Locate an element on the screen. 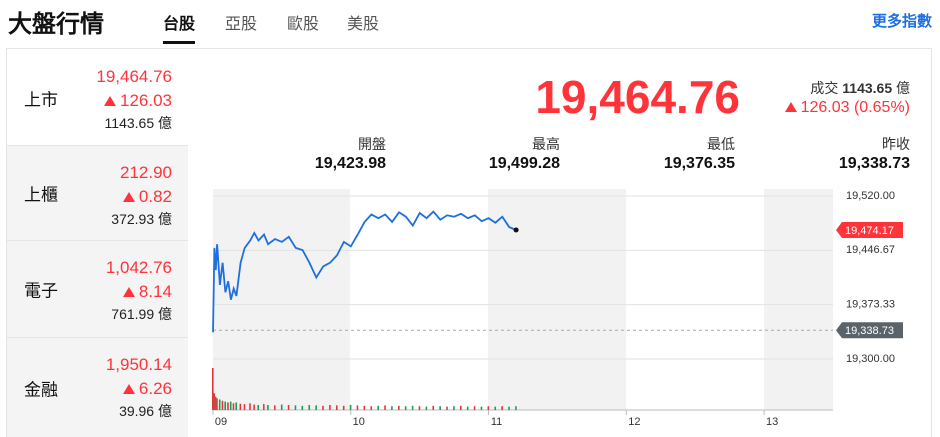  index-item: 金融 1,950.14 6.26 39.96 億 is located at coordinates (97, 387).